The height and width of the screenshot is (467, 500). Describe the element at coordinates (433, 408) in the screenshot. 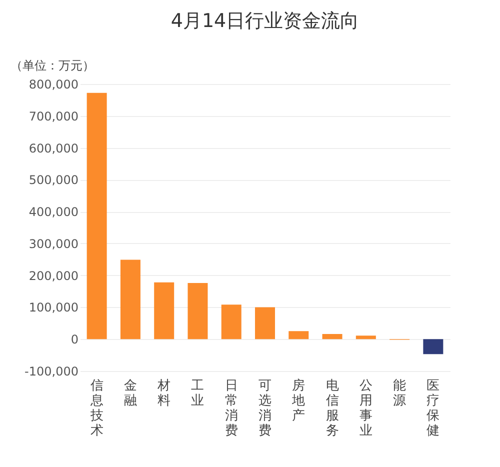

I see `x-tick-label: 医疗保健` at that location.